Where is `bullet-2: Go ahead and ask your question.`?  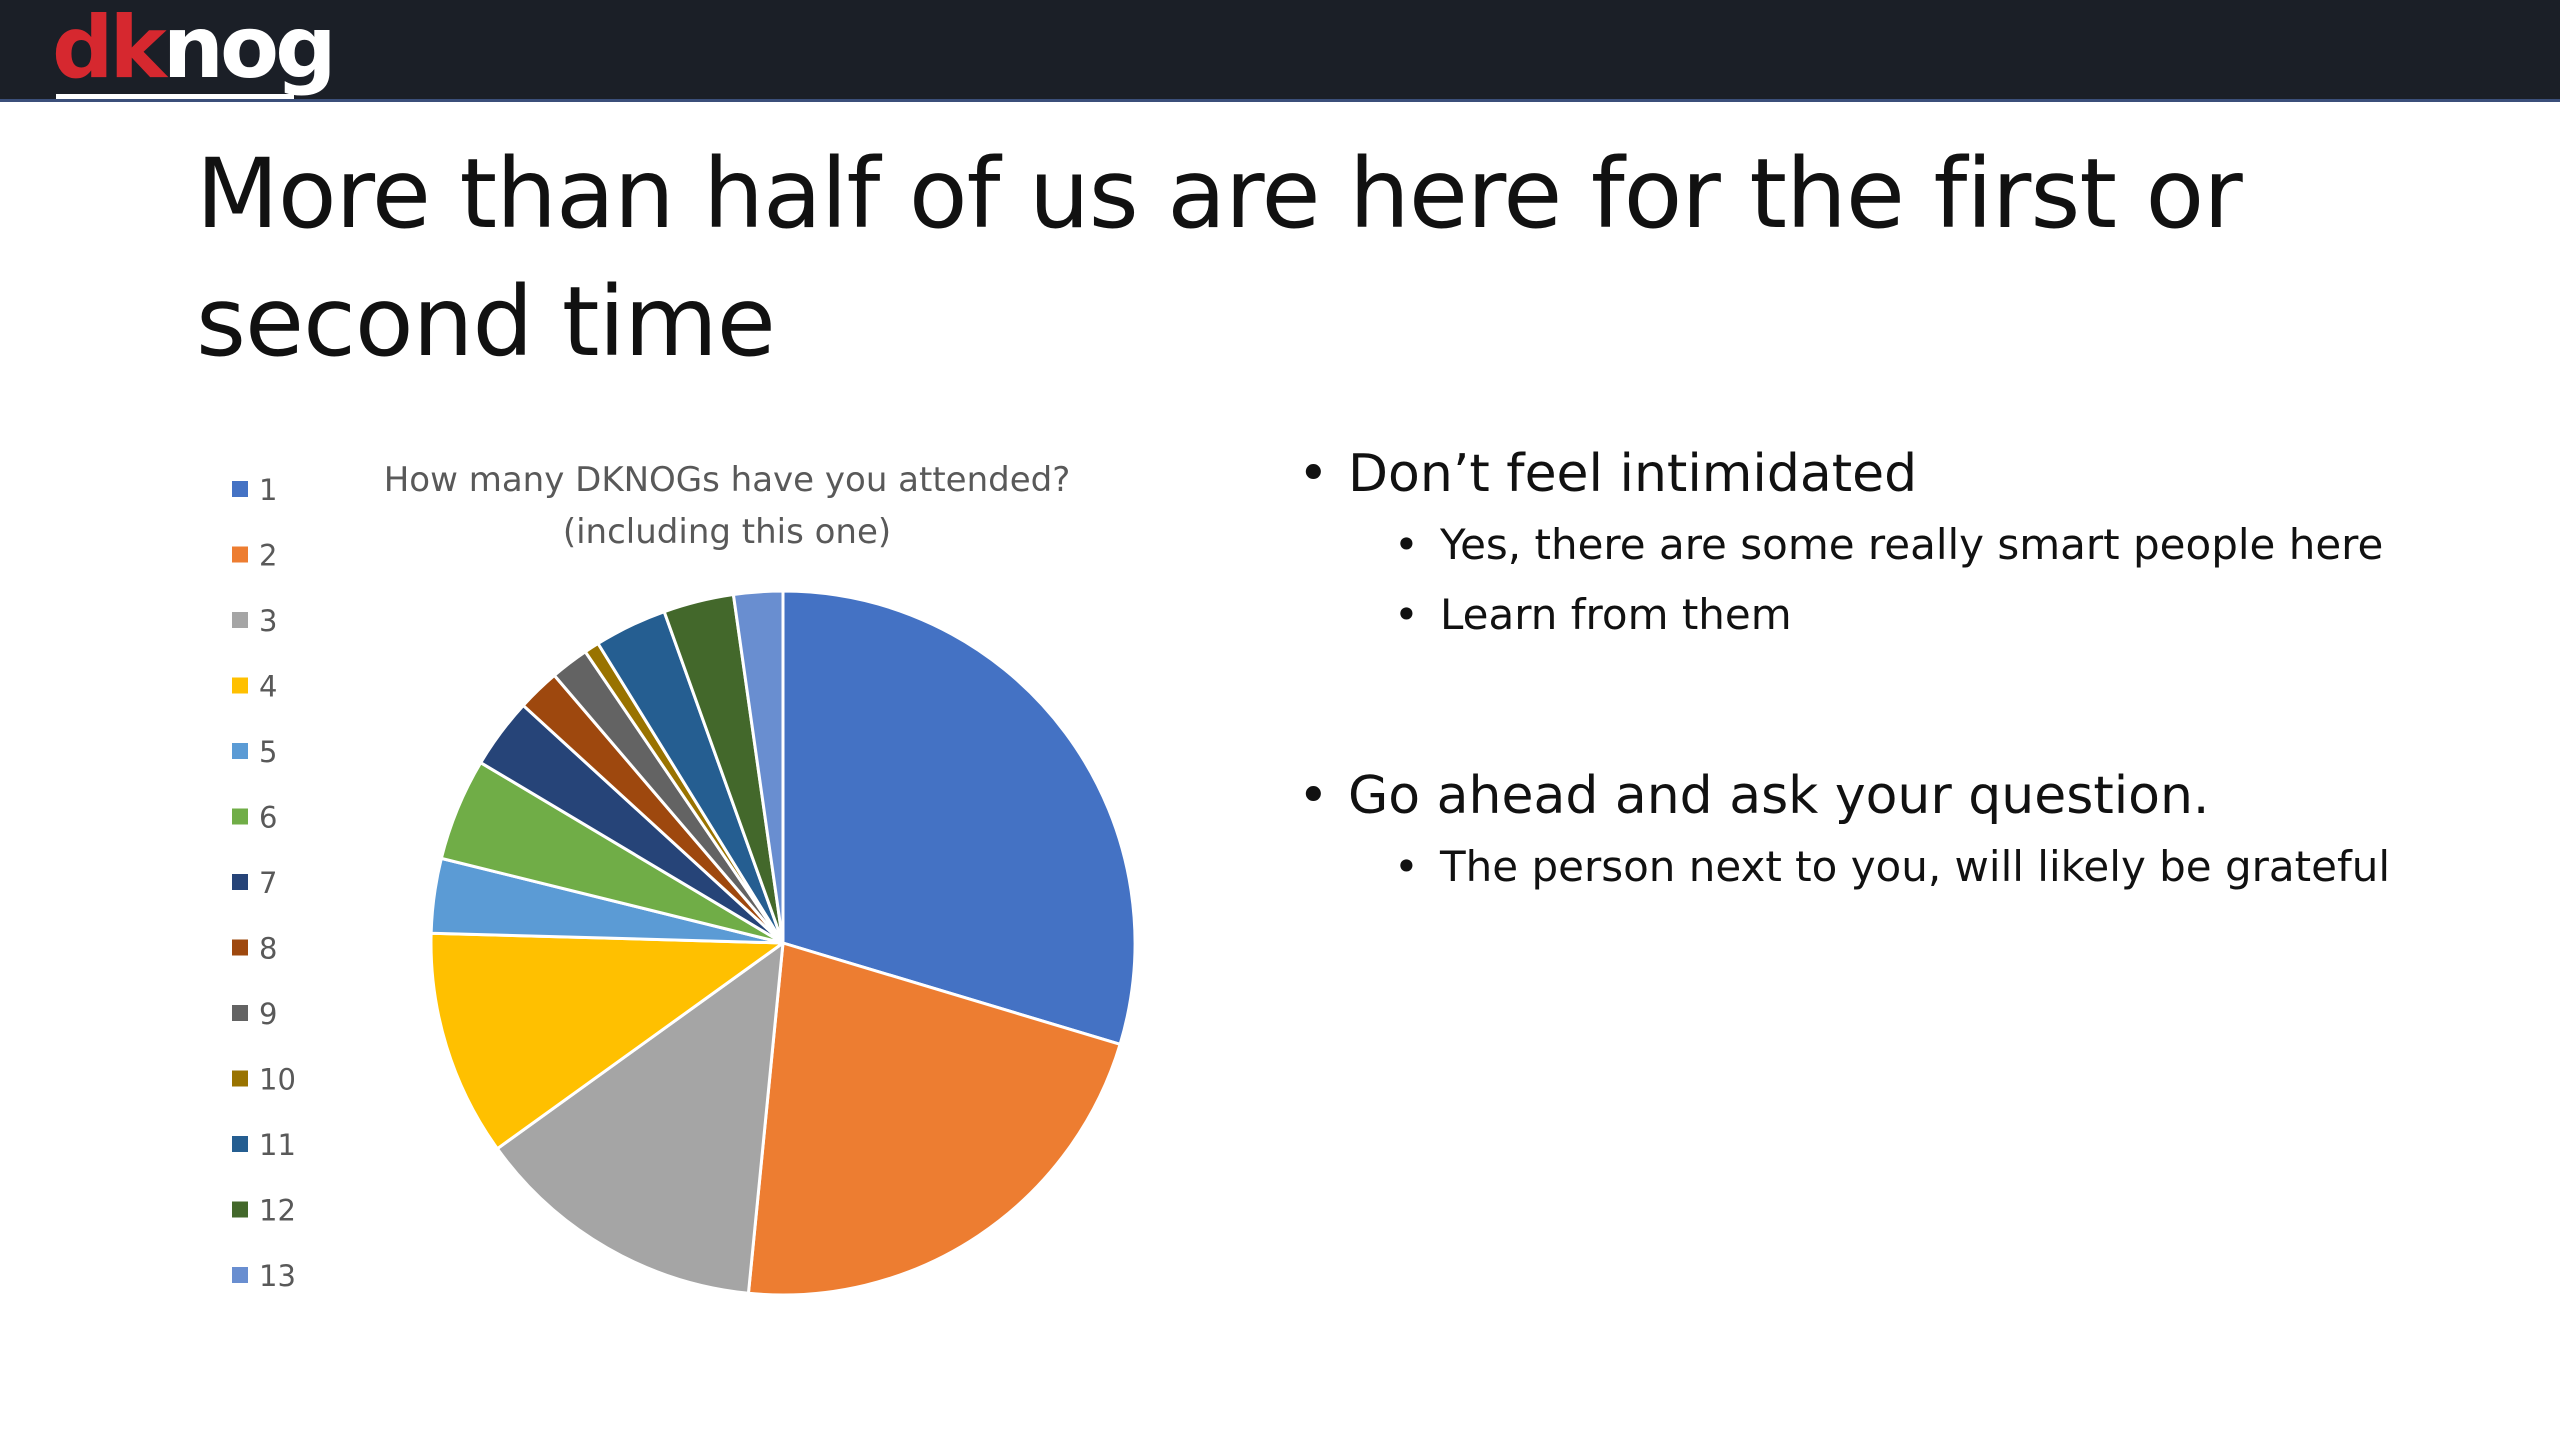 bullet-2: Go ahead and ask your question. is located at coordinates (1910, 796).